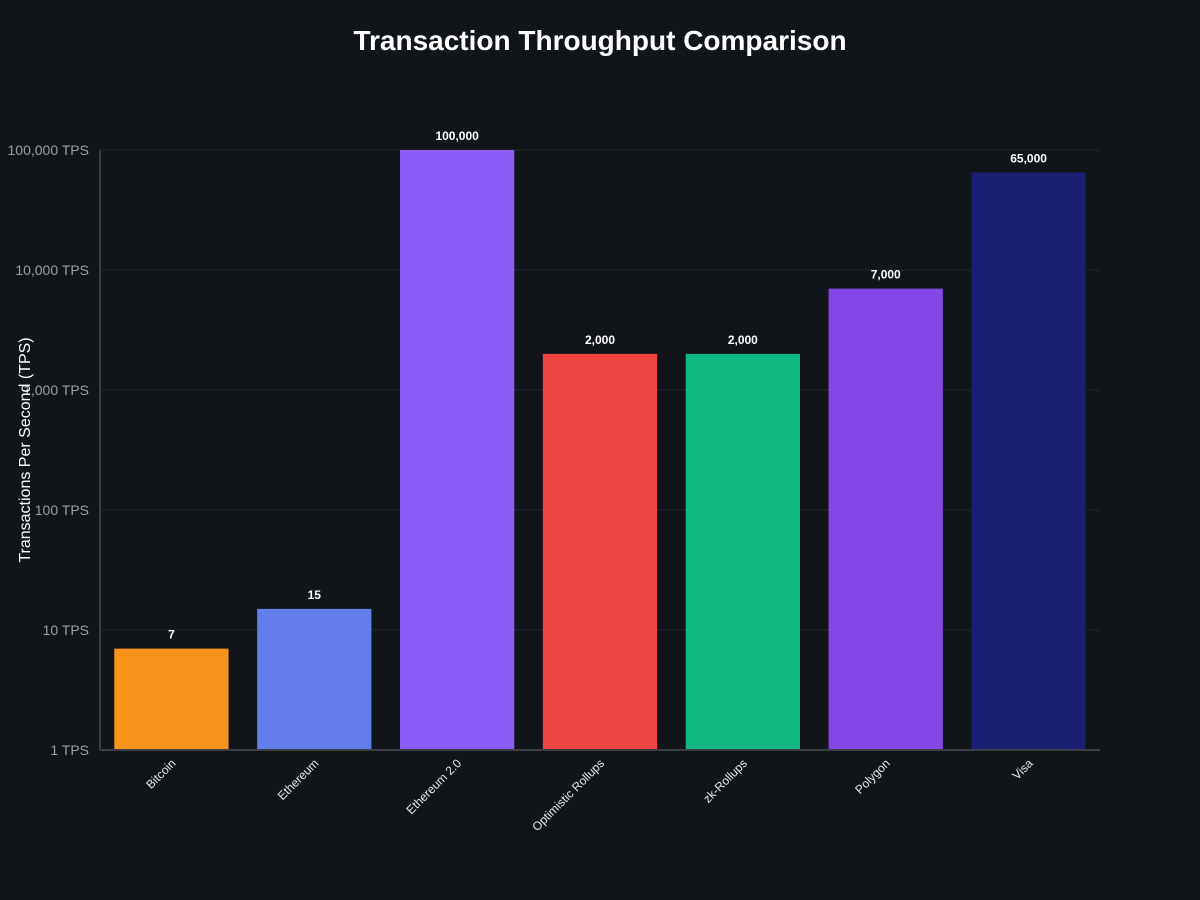  Describe the element at coordinates (433, 786) in the screenshot. I see `x-tick-label: Ethereum 2.0` at that location.